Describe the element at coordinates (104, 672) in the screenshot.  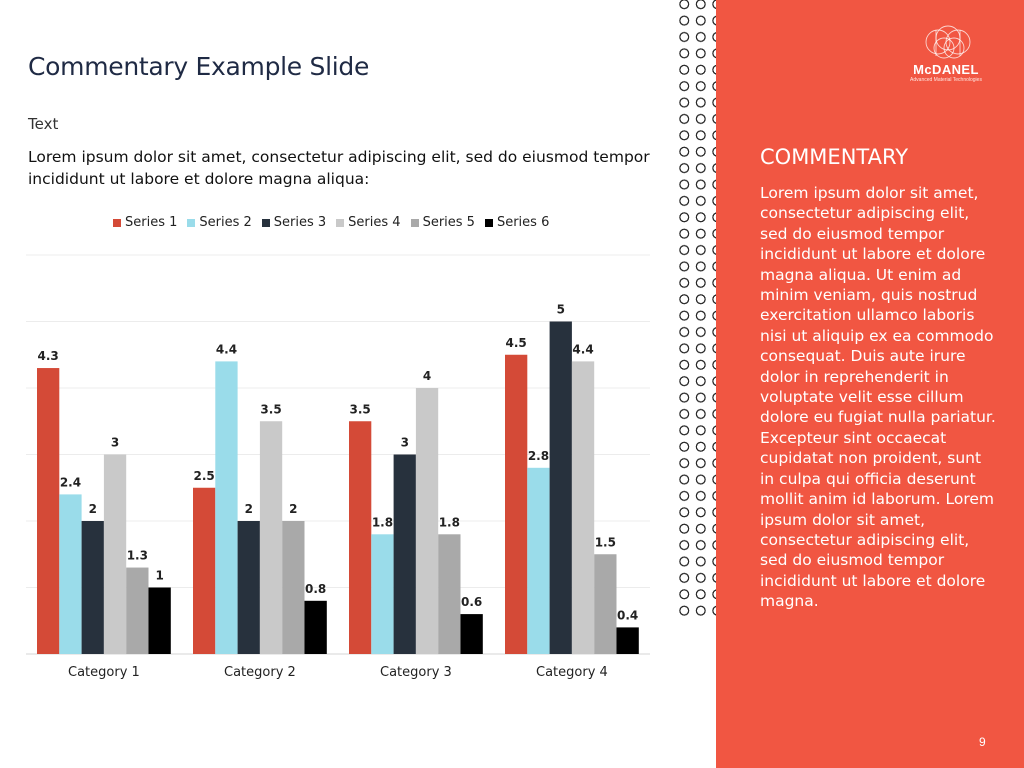
I see `x-tick-label: Category 1` at that location.